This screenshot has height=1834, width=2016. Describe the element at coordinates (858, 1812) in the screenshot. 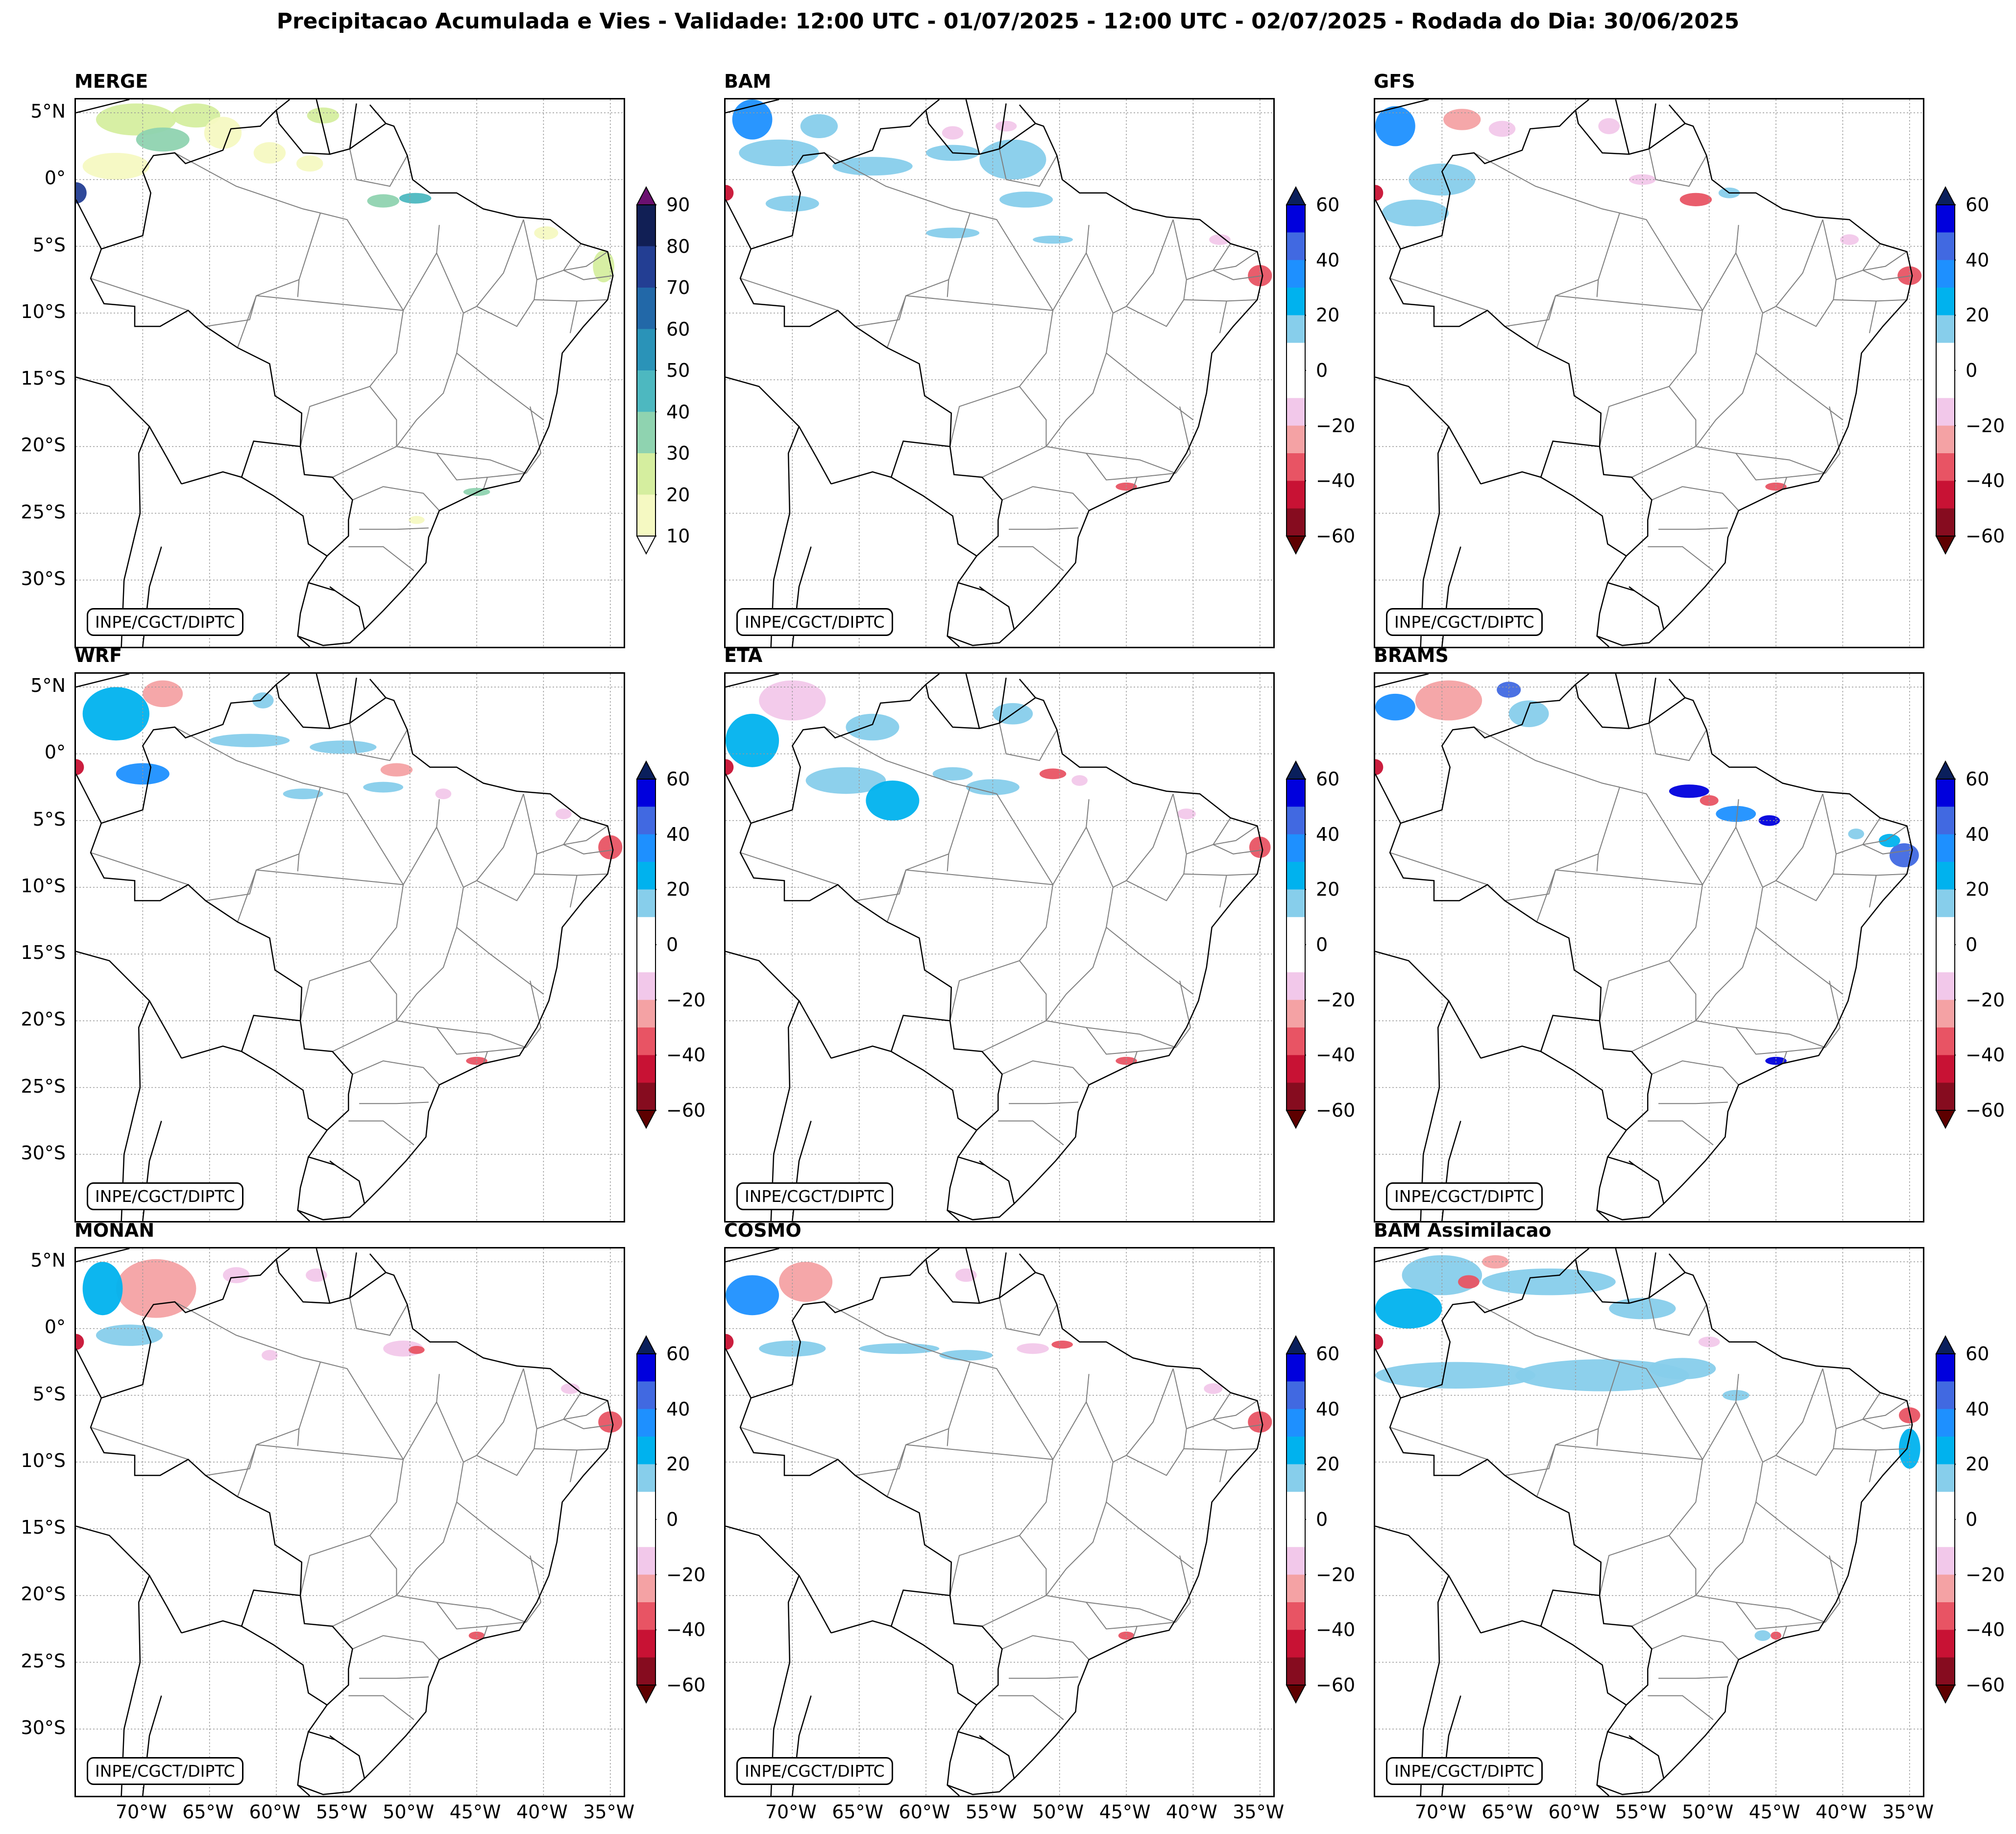

I see `lon-tick-label: 65°W` at that location.